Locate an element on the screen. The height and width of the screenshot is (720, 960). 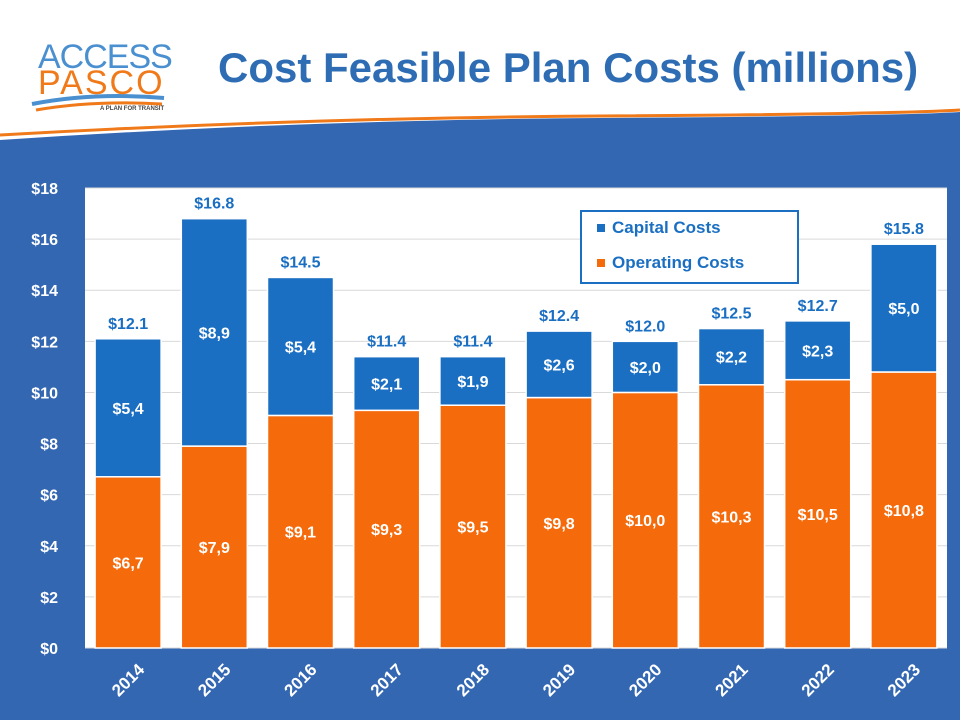
access-pasco-logo: ACCESS PASCO A PLAN FOR TRANSIT is located at coordinates (94, 79).